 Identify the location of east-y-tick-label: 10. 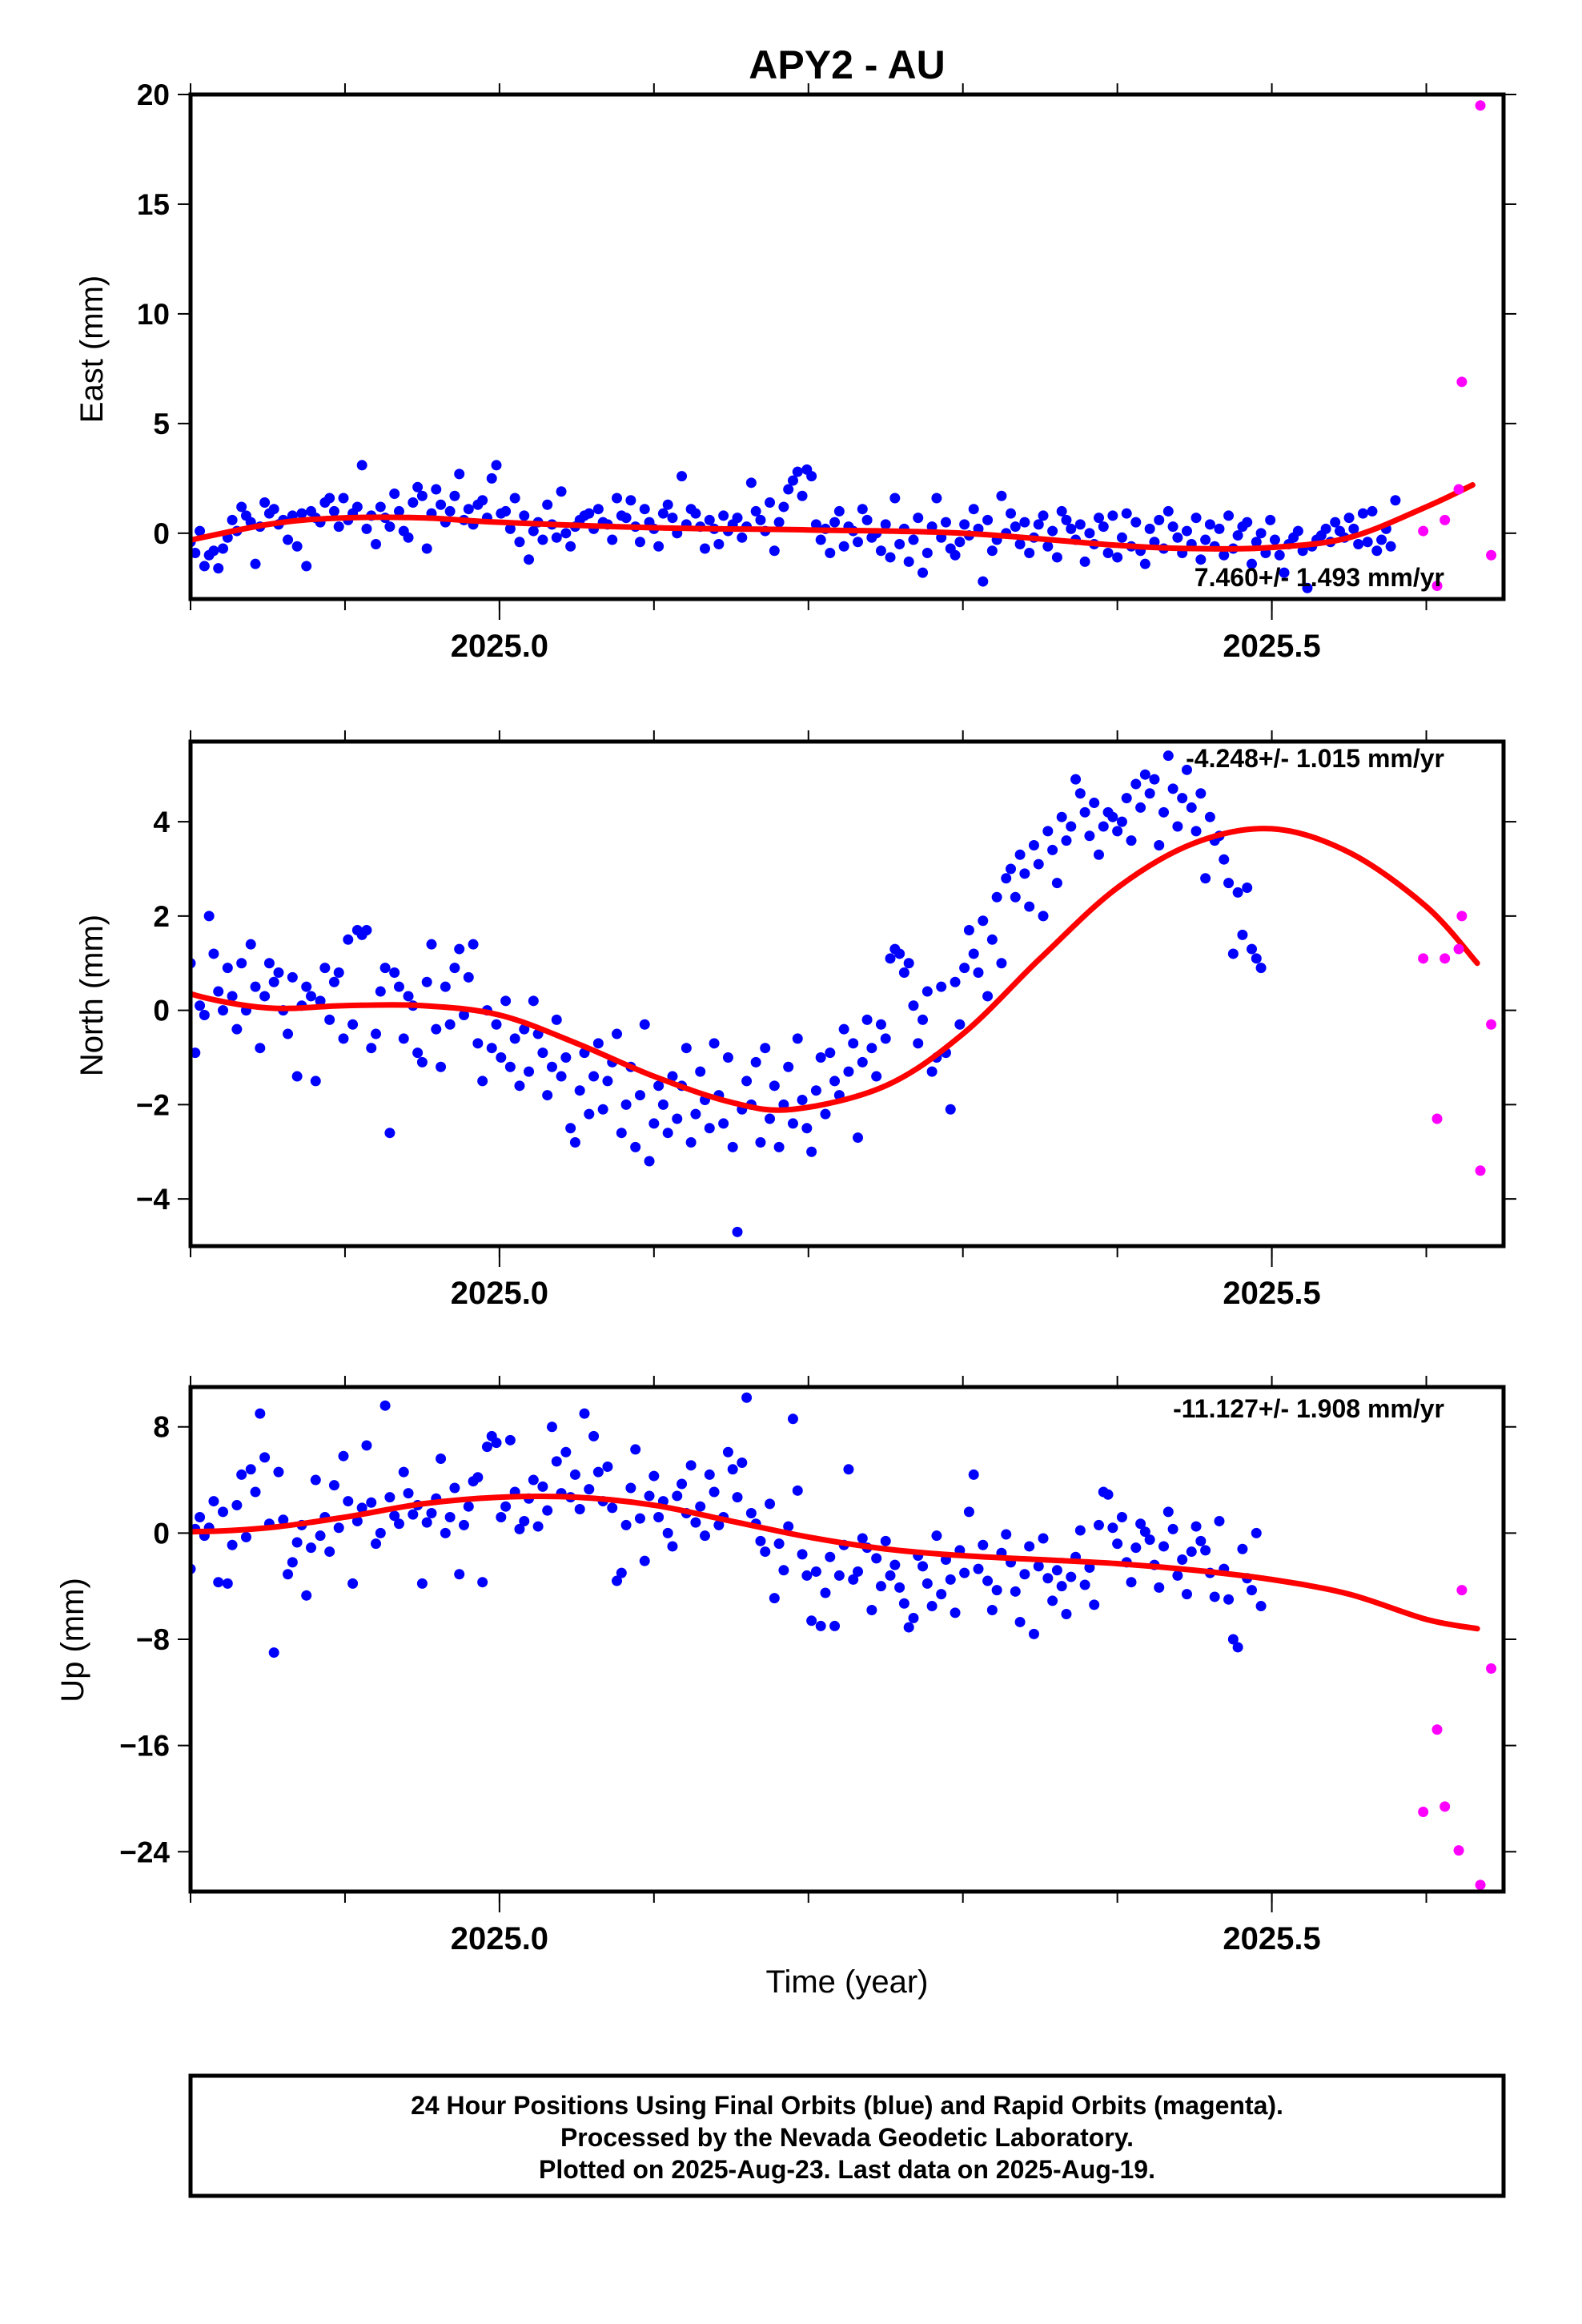
(154, 314).